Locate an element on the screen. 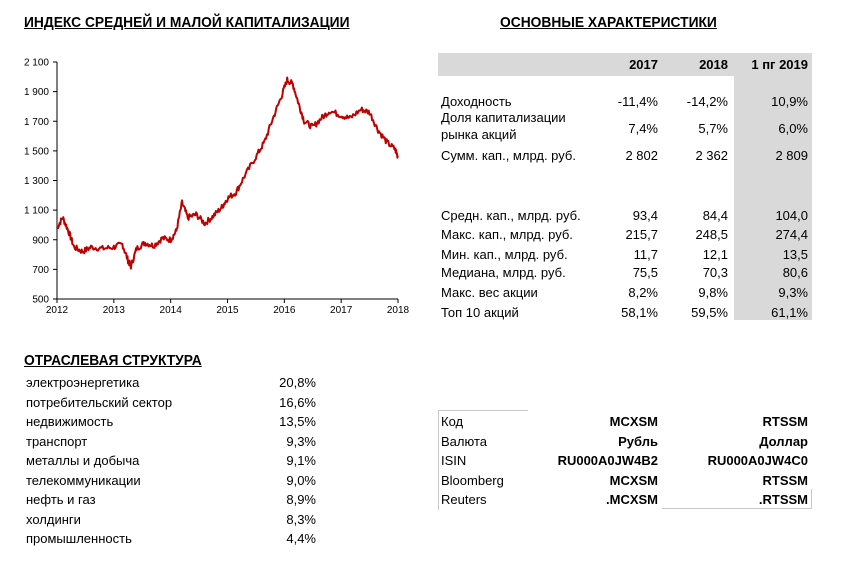  code-label: Bloomberg is located at coordinates (472, 480).